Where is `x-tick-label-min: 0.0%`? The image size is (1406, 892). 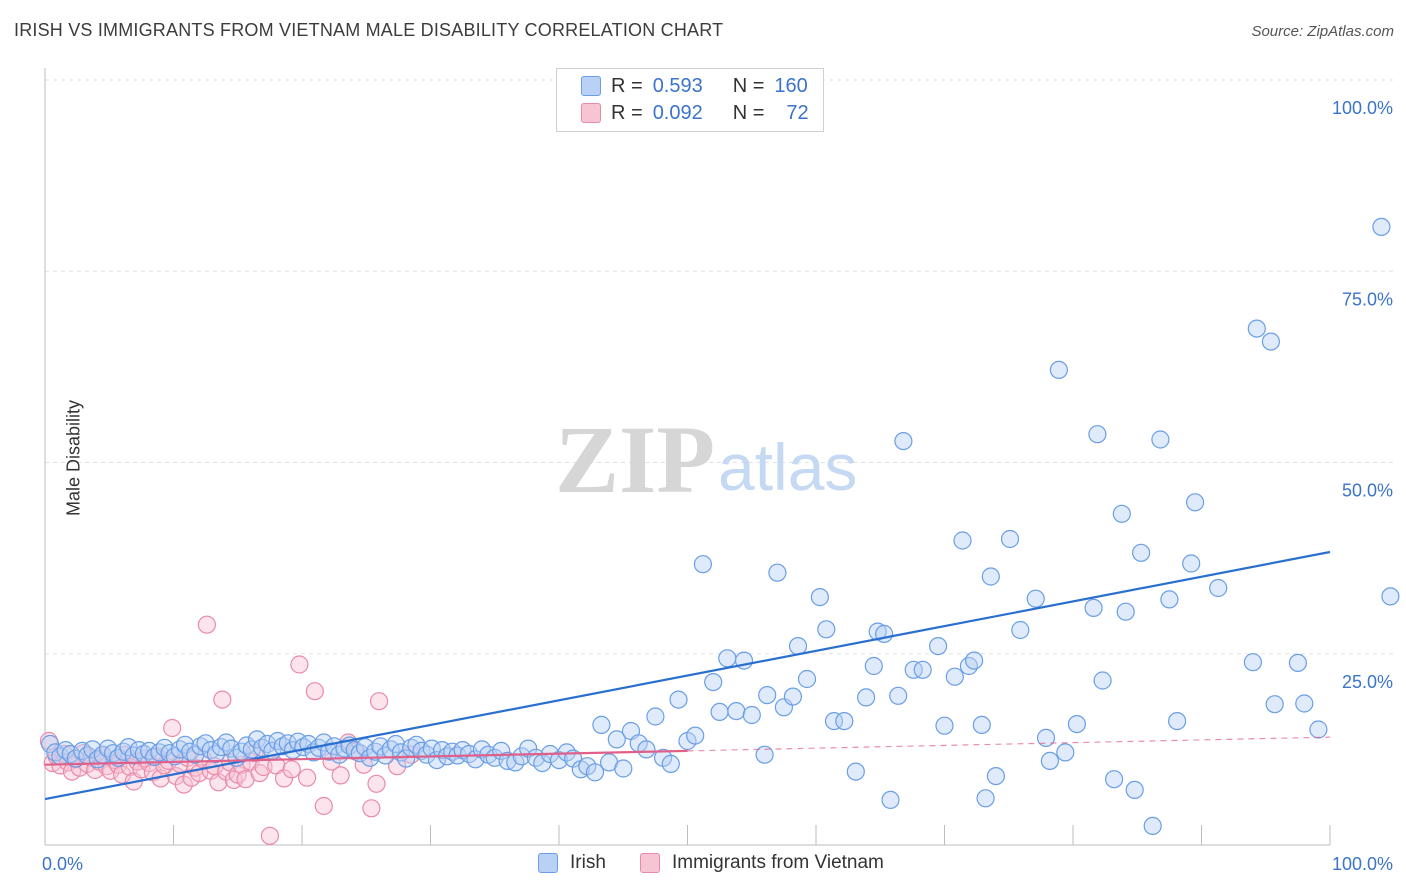
x-tick-label-min: 0.0% is located at coordinates (62, 864).